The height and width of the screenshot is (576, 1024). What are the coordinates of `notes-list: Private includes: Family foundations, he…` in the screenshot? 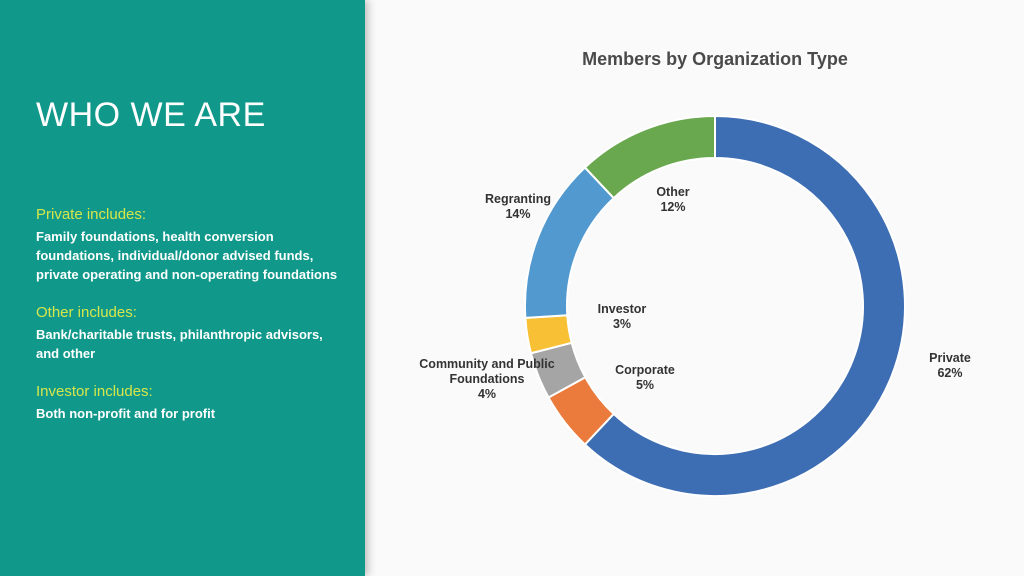 It's located at (191, 324).